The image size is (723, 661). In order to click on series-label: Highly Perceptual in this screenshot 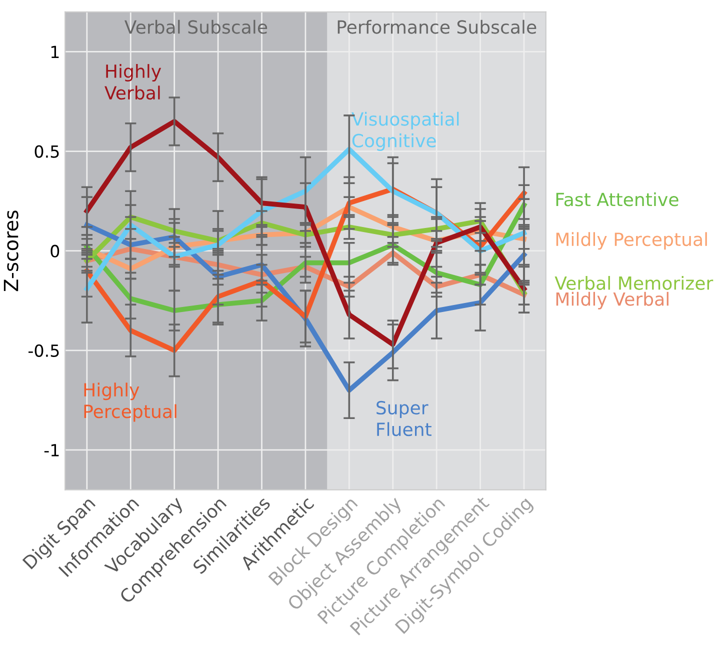, I will do `click(130, 402)`.